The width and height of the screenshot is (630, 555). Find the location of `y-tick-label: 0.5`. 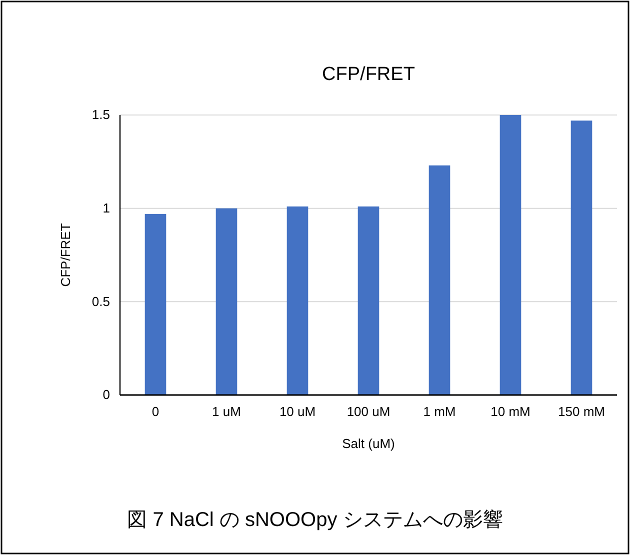

y-tick-label: 0.5 is located at coordinates (101, 301).